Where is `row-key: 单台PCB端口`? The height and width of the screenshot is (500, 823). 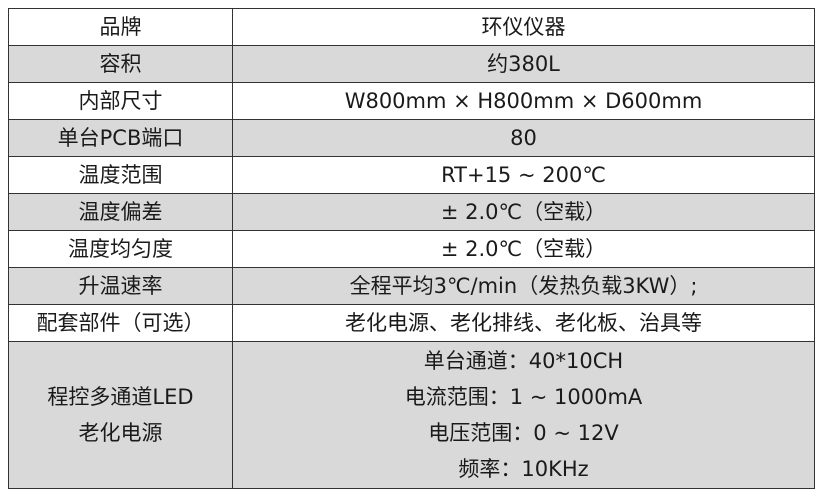 row-key: 单台PCB端口 is located at coordinates (120, 138).